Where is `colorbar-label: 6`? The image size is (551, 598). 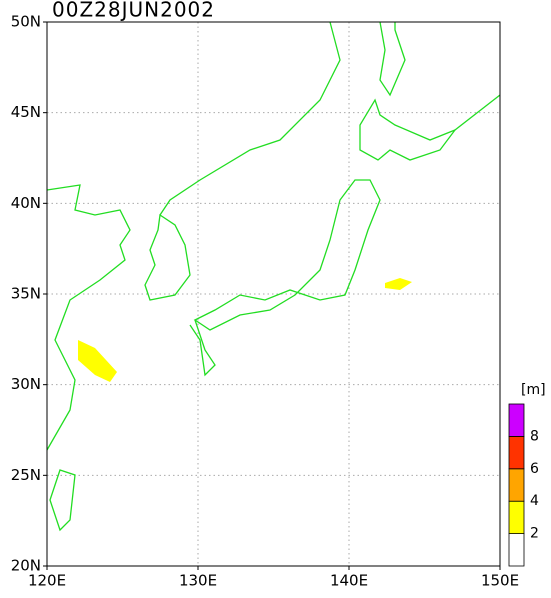
colorbar-label: 6 is located at coordinates (534, 469).